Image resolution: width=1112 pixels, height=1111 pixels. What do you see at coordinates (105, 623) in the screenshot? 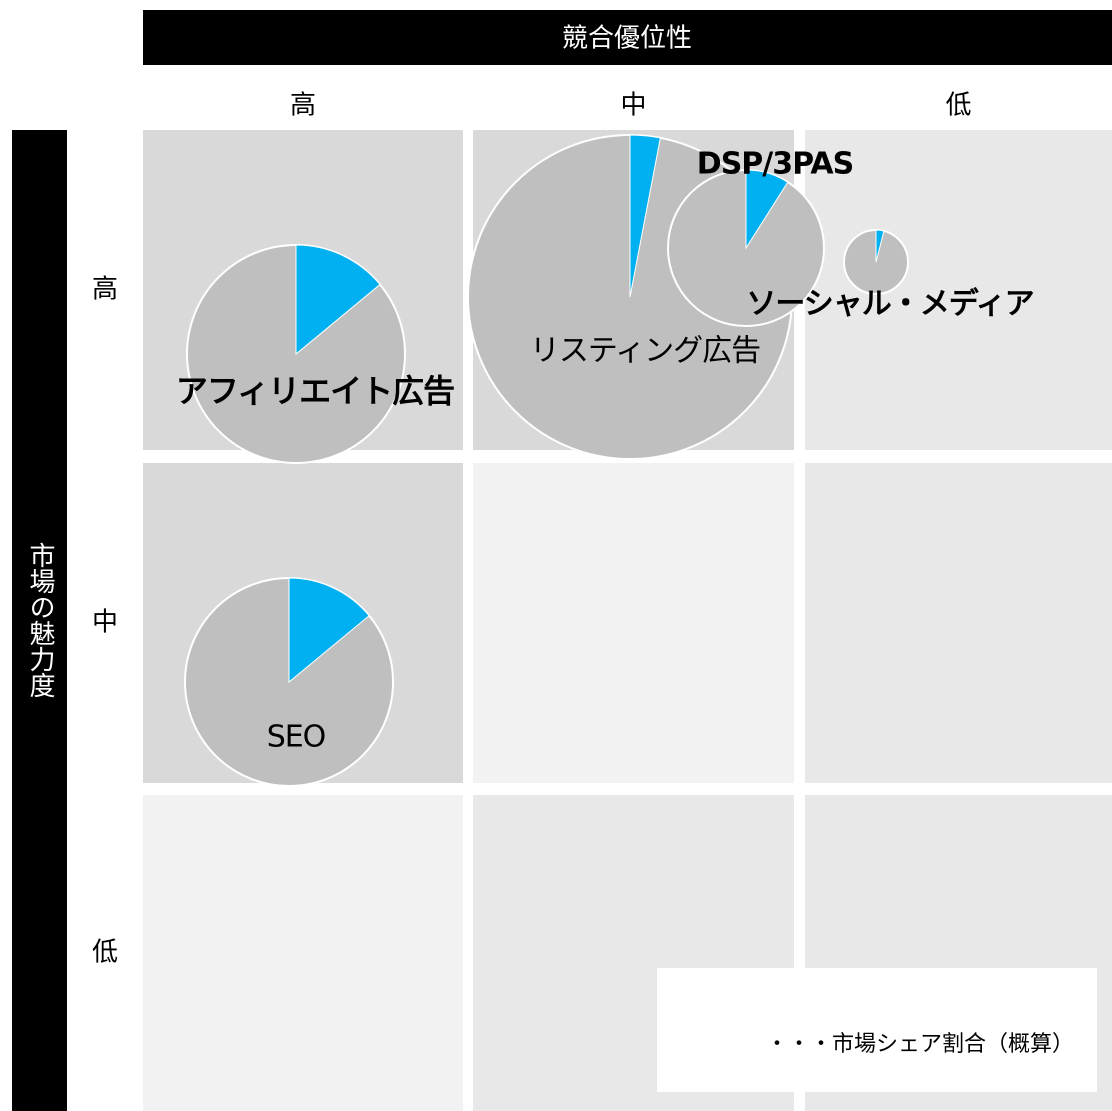
I see `row-label: 中` at bounding box center [105, 623].